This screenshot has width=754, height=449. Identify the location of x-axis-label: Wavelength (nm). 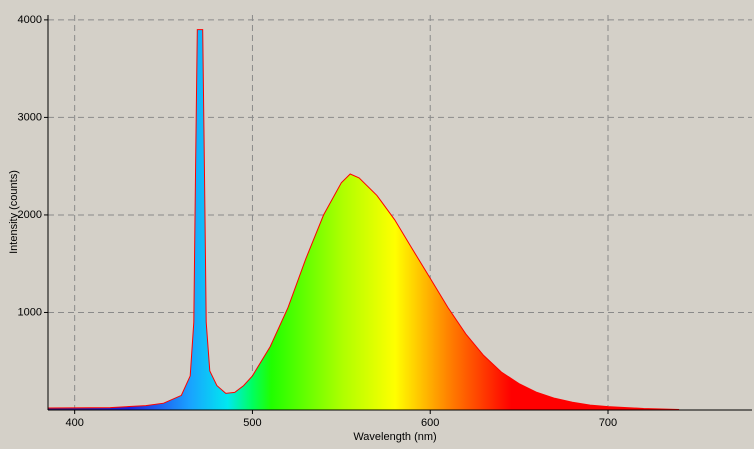
(394, 437).